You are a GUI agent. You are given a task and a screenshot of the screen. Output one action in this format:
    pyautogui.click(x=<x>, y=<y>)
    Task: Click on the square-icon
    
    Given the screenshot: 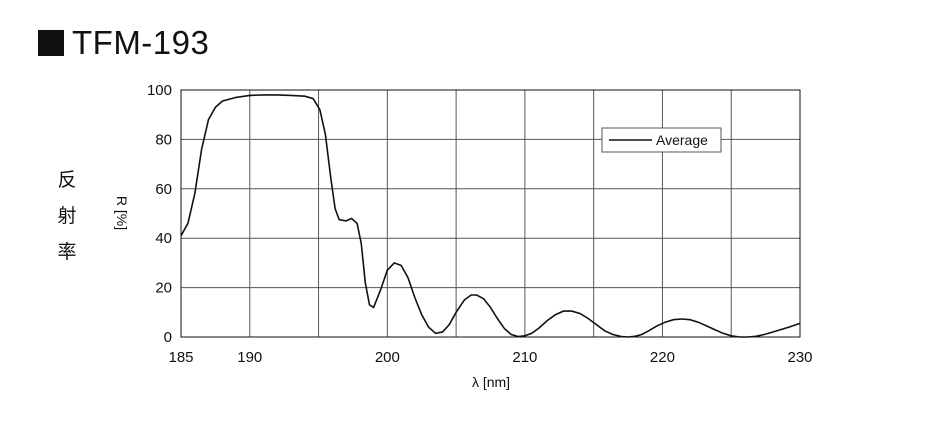 What is the action you would take?
    pyautogui.click(x=51, y=43)
    